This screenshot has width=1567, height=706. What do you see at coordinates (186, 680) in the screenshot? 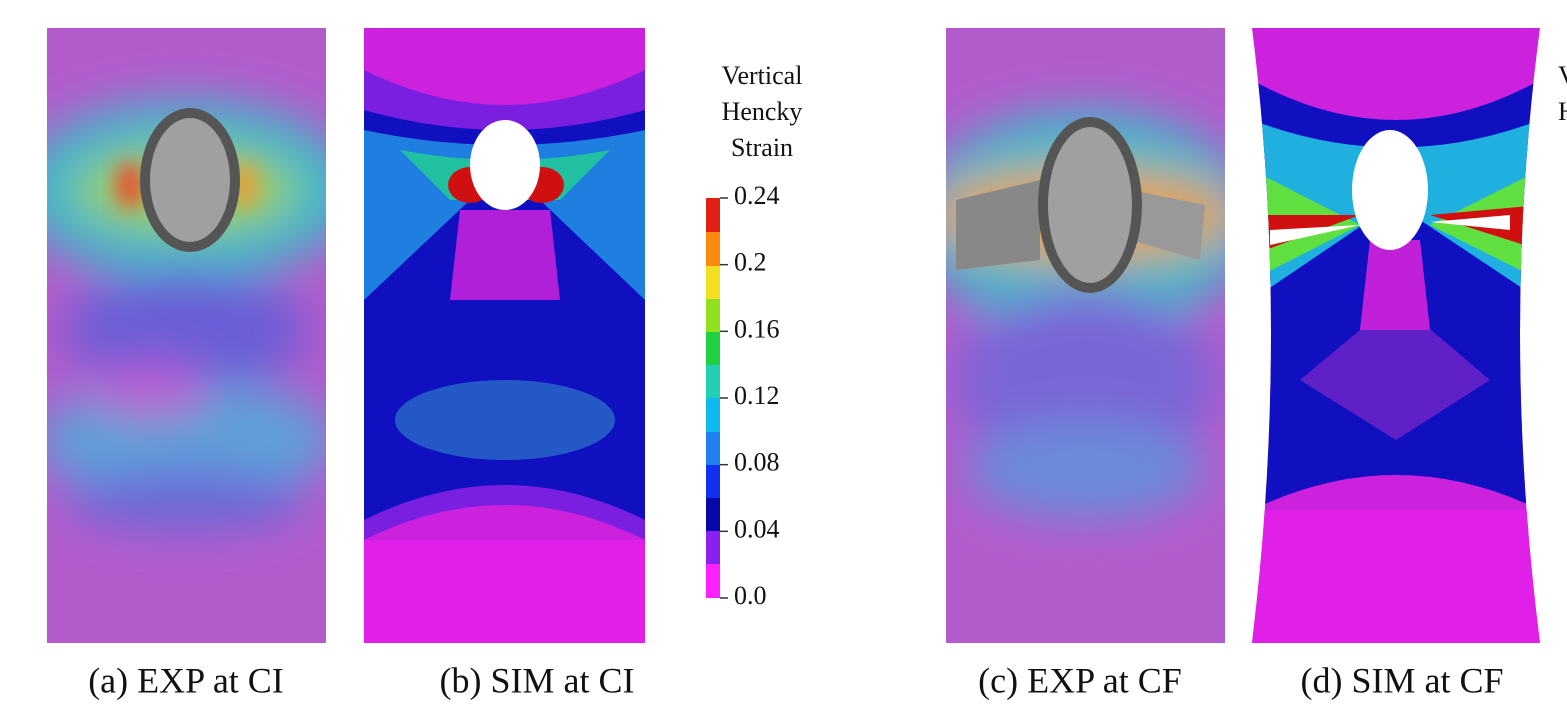
I see `caption: (a) EXP at CI` at bounding box center [186, 680].